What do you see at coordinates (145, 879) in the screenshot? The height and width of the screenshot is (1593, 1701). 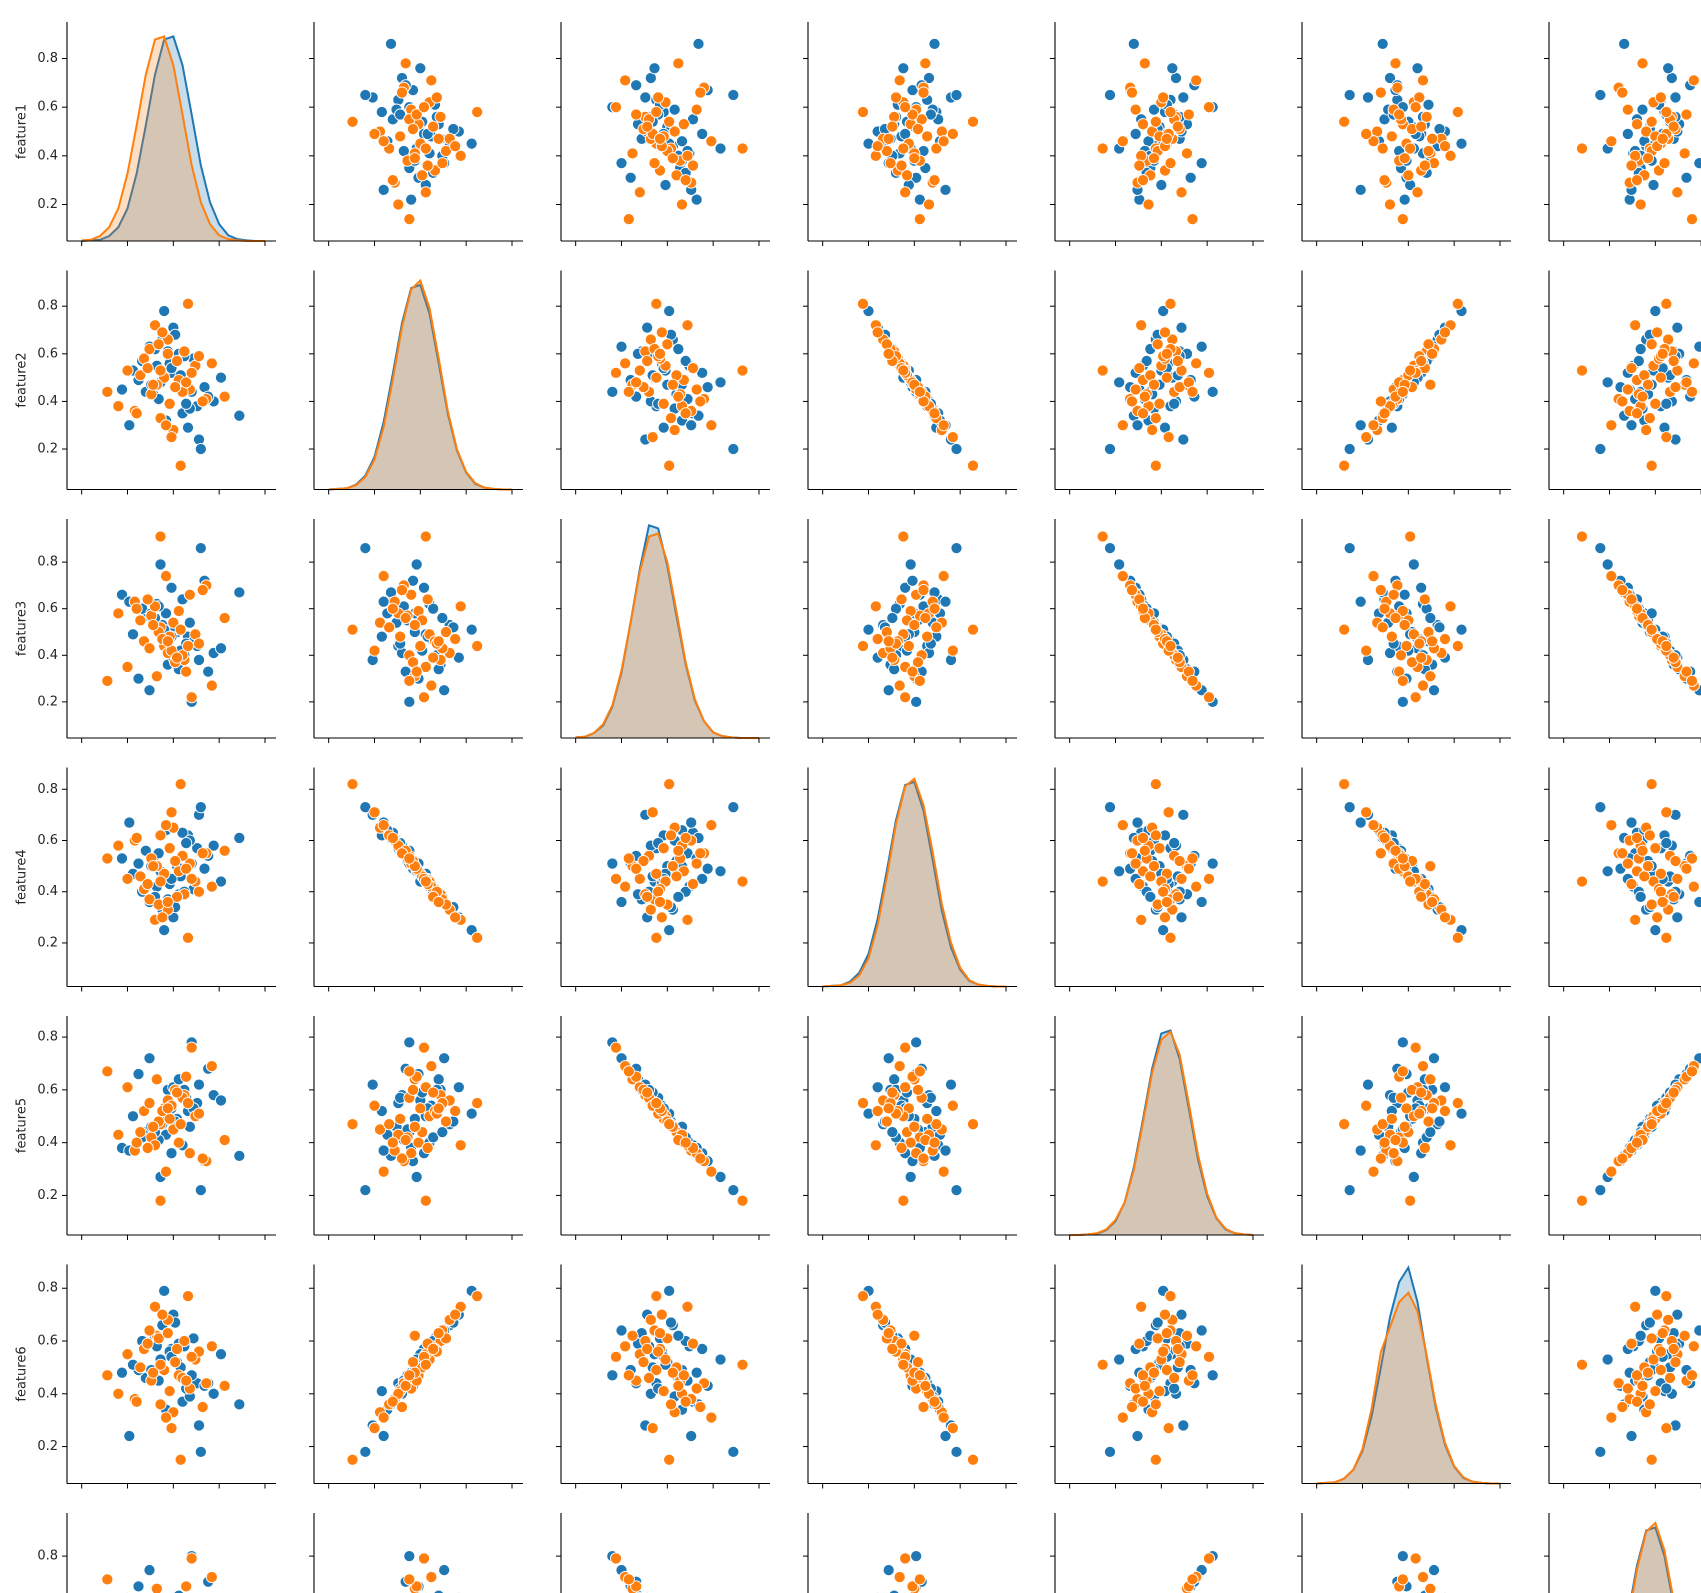 I see `scatter-panel: 0.2 0.4 0.6 0.8 feature4` at bounding box center [145, 879].